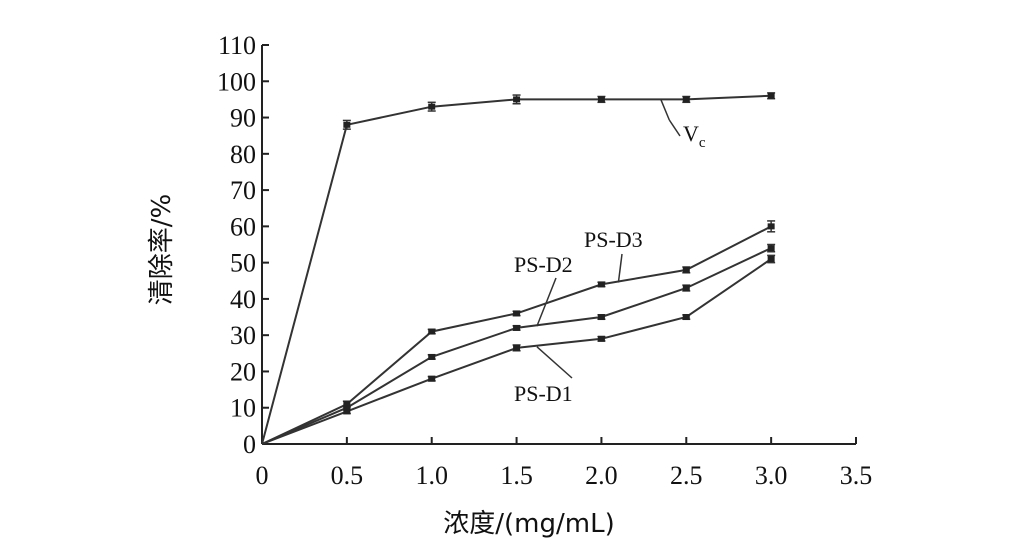 This screenshot has height=554, width=1016. I want to click on x-tick-label: 1.5, so click(516, 475).